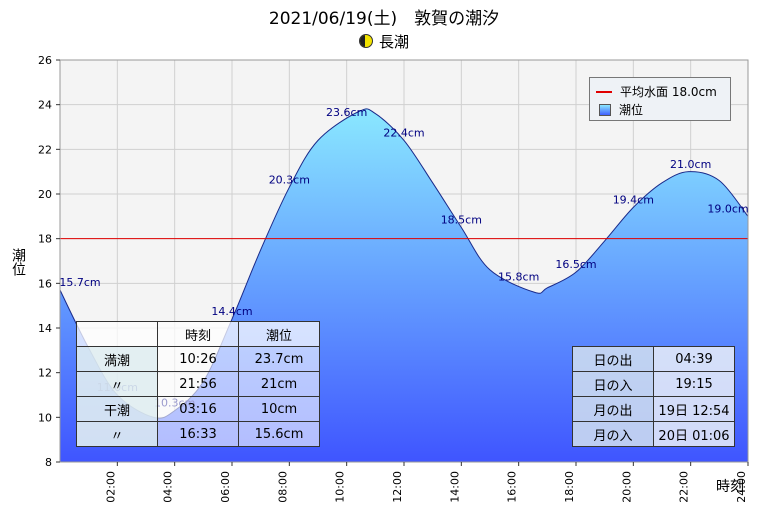 Image resolution: width=768 pixels, height=512 pixels. What do you see at coordinates (365, 41) in the screenshot?
I see `moon-phase-icon` at bounding box center [365, 41].